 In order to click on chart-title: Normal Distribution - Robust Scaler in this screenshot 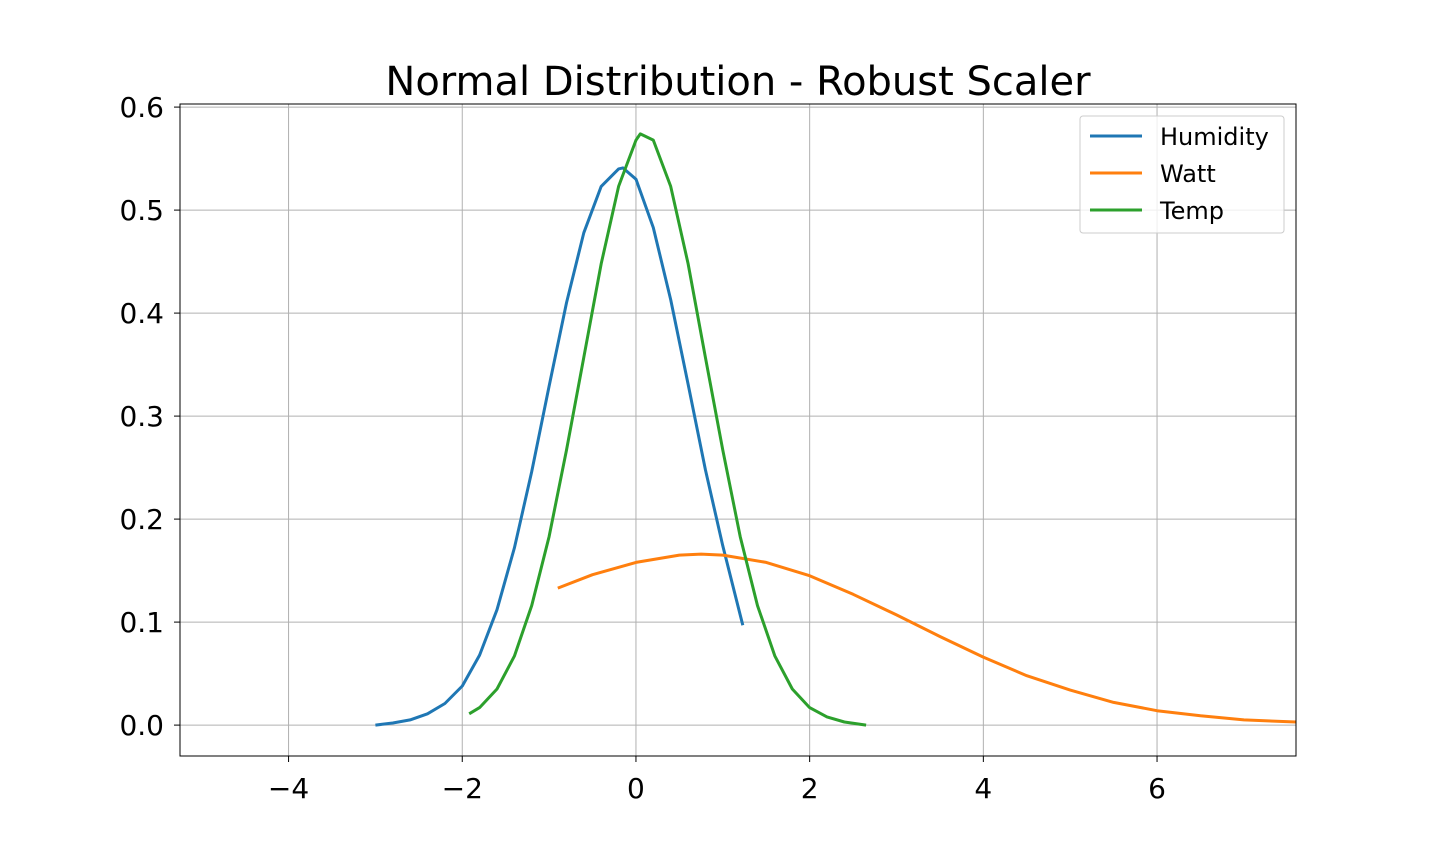, I will do `click(738, 82)`.